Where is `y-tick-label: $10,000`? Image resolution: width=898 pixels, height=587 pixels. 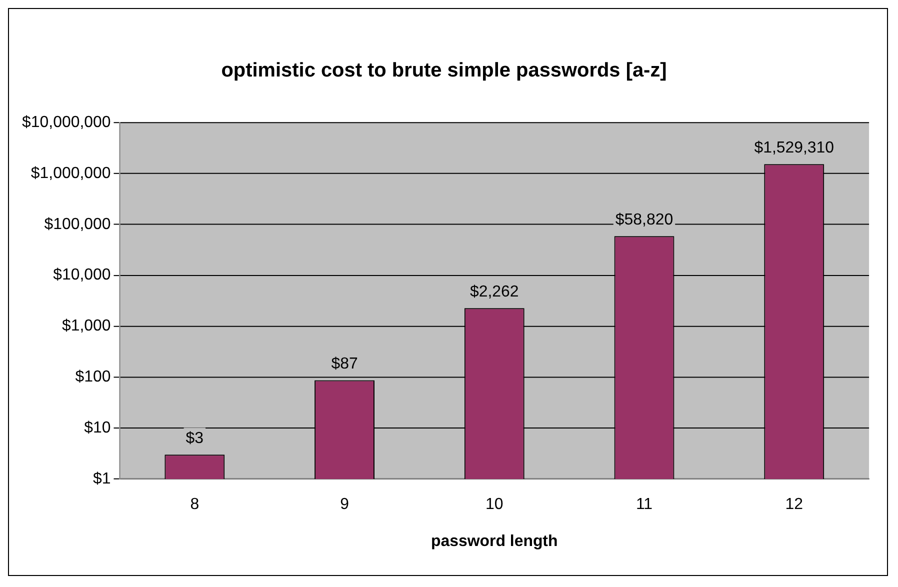 y-tick-label: $10,000 is located at coordinates (82, 275).